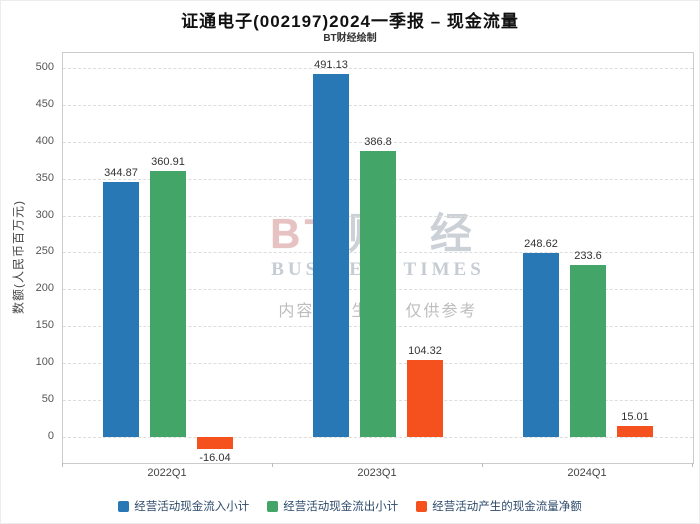  What do you see at coordinates (44, 66) in the screenshot?
I see `y-tick-label: 500` at bounding box center [44, 66].